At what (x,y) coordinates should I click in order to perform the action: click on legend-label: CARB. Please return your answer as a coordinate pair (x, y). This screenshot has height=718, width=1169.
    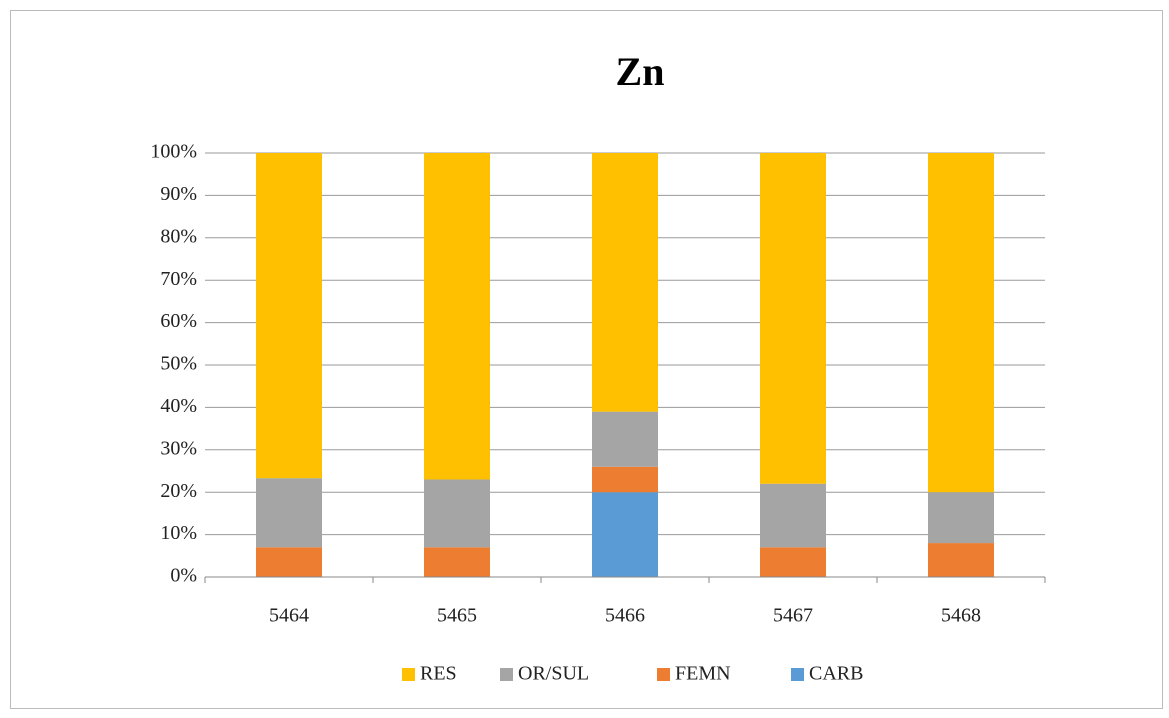
    Looking at the image, I should click on (836, 674).